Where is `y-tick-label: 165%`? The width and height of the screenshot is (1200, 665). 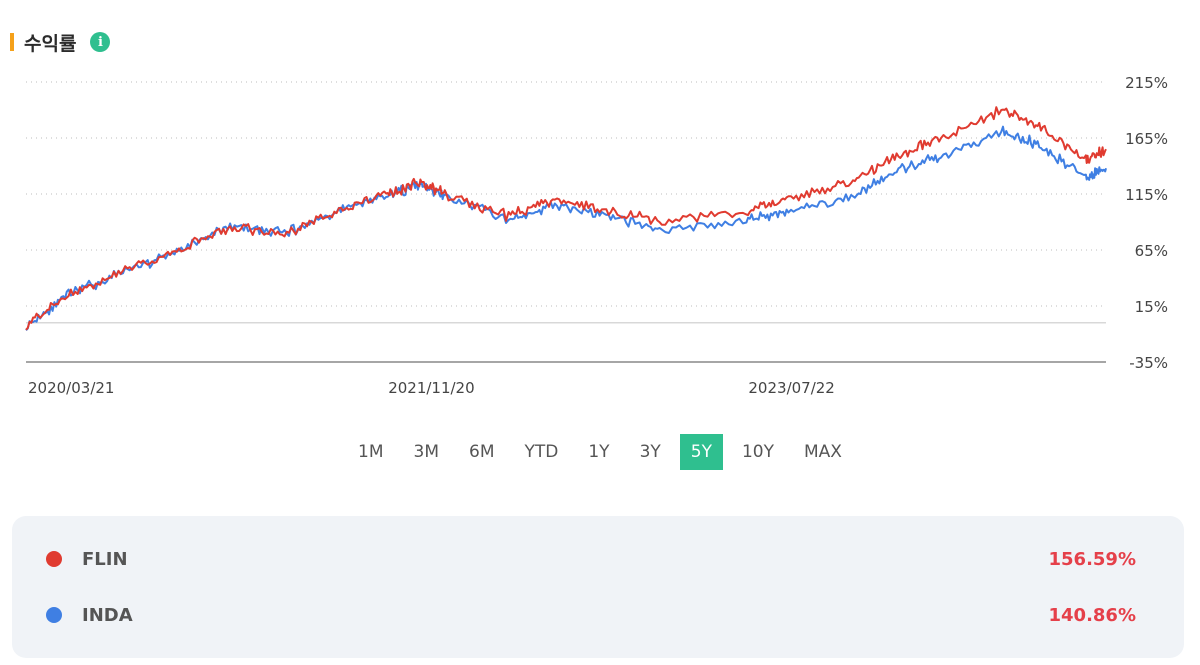 y-tick-label: 165% is located at coordinates (1146, 139).